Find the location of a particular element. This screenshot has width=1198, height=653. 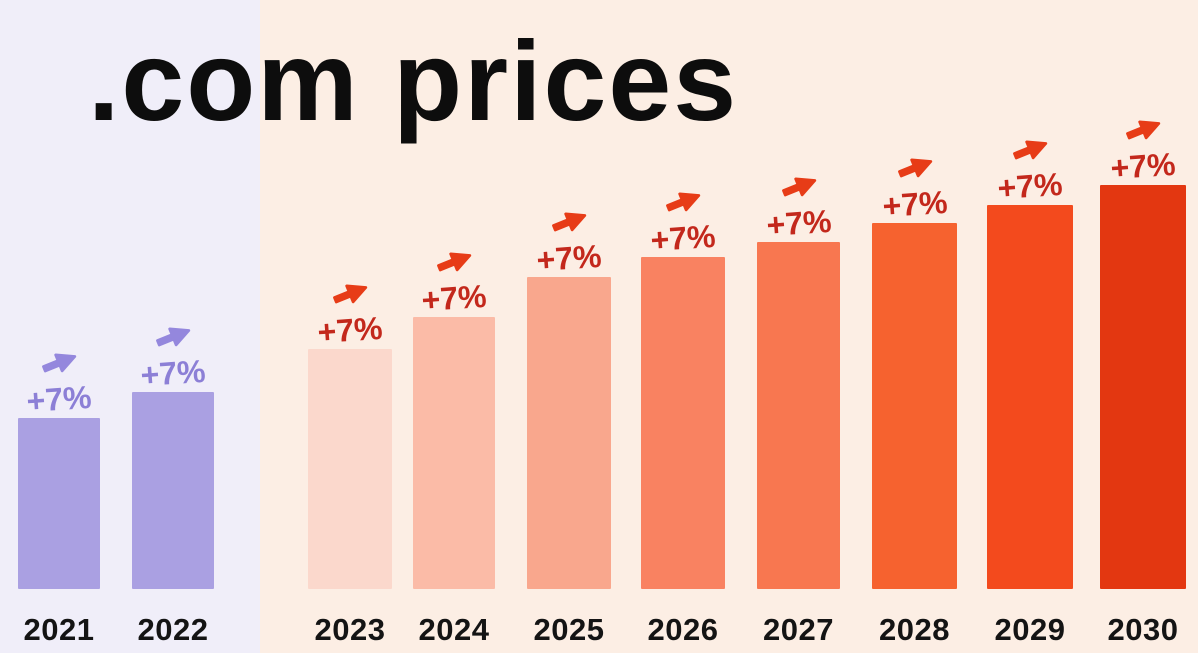

bar-2022 is located at coordinates (173, 490).